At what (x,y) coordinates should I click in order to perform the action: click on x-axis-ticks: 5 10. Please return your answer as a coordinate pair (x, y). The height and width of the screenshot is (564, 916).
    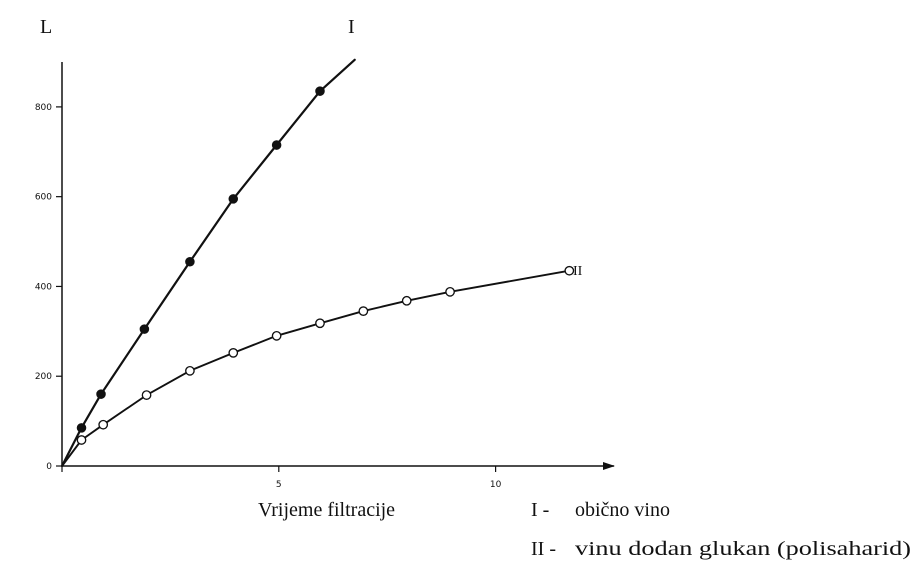
    Looking at the image, I should click on (281, 478).